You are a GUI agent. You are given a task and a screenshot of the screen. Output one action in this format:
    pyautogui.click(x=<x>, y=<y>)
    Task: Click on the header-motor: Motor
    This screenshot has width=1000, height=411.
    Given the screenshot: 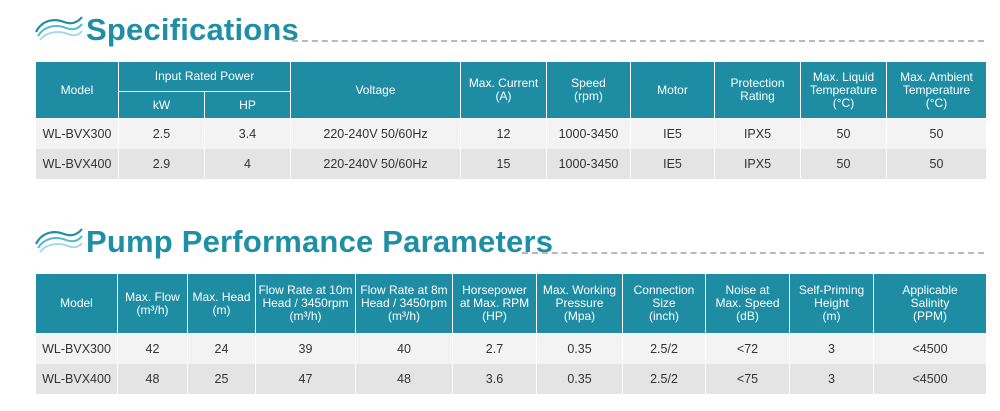 What is the action you would take?
    pyautogui.click(x=672, y=90)
    